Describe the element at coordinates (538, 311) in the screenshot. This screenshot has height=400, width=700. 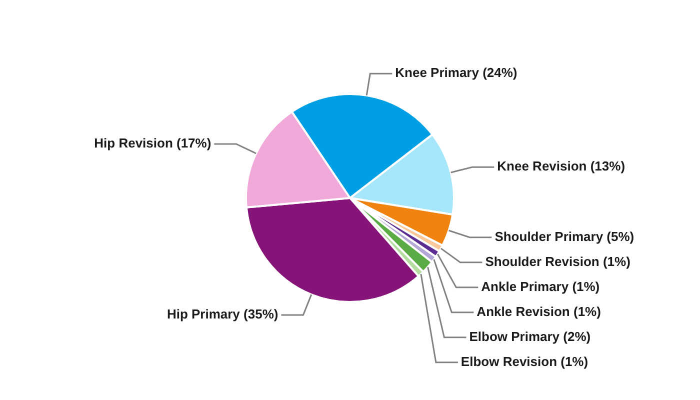
I see `slice-label: Ankle Revision (1%)` at that location.